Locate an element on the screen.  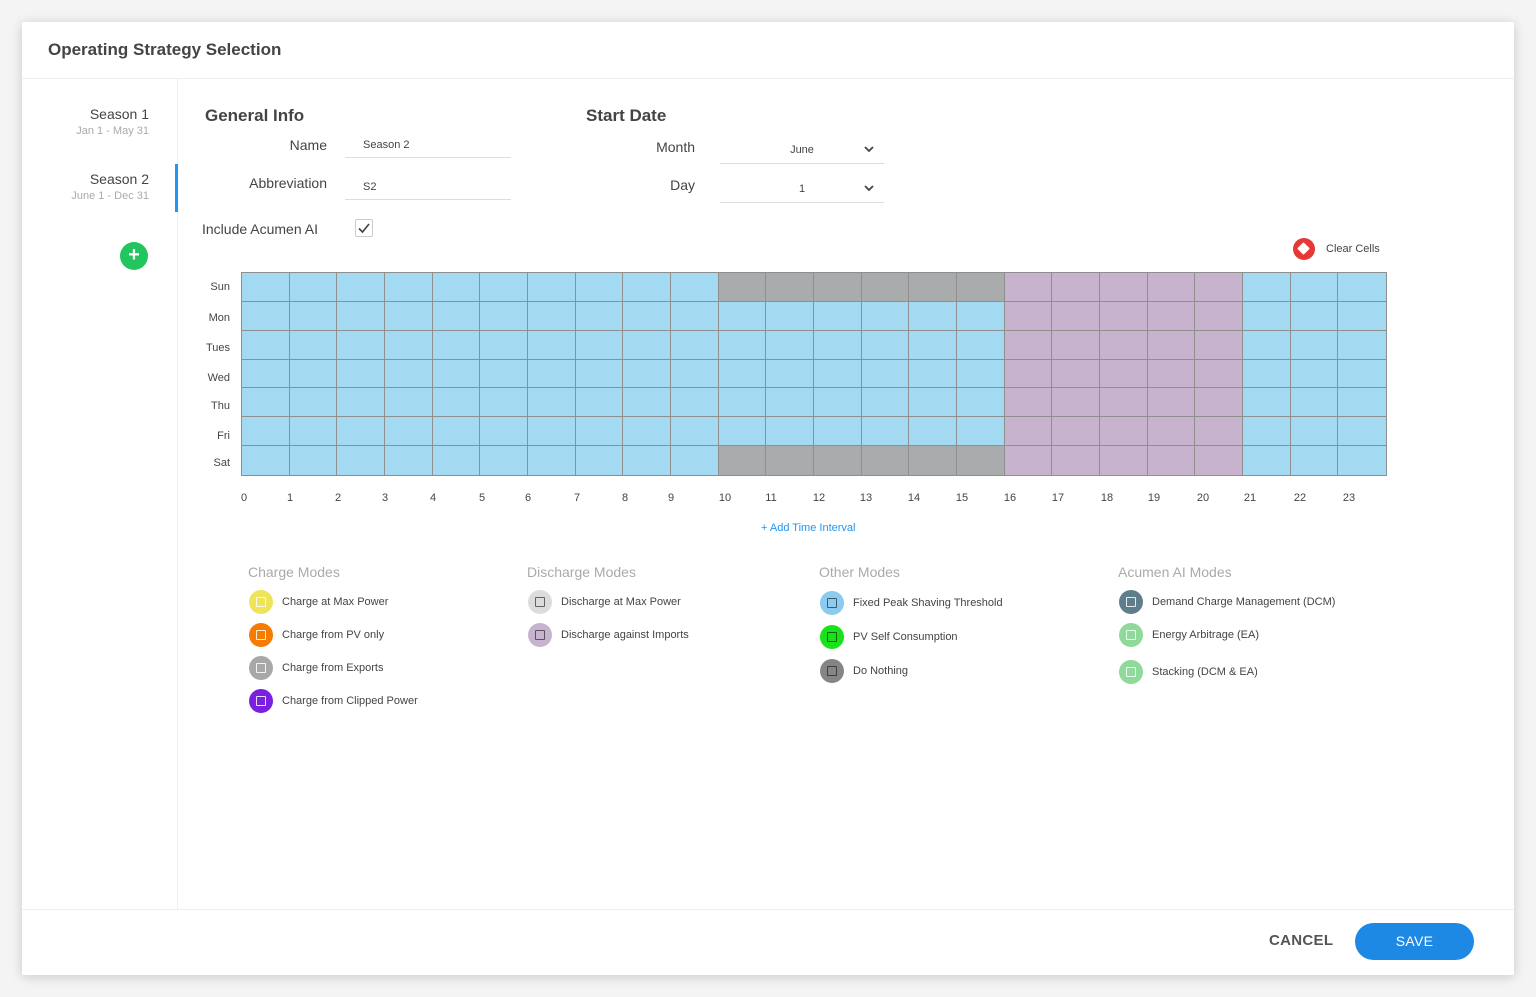
cancel-button: CANCEL is located at coordinates (1301, 940).